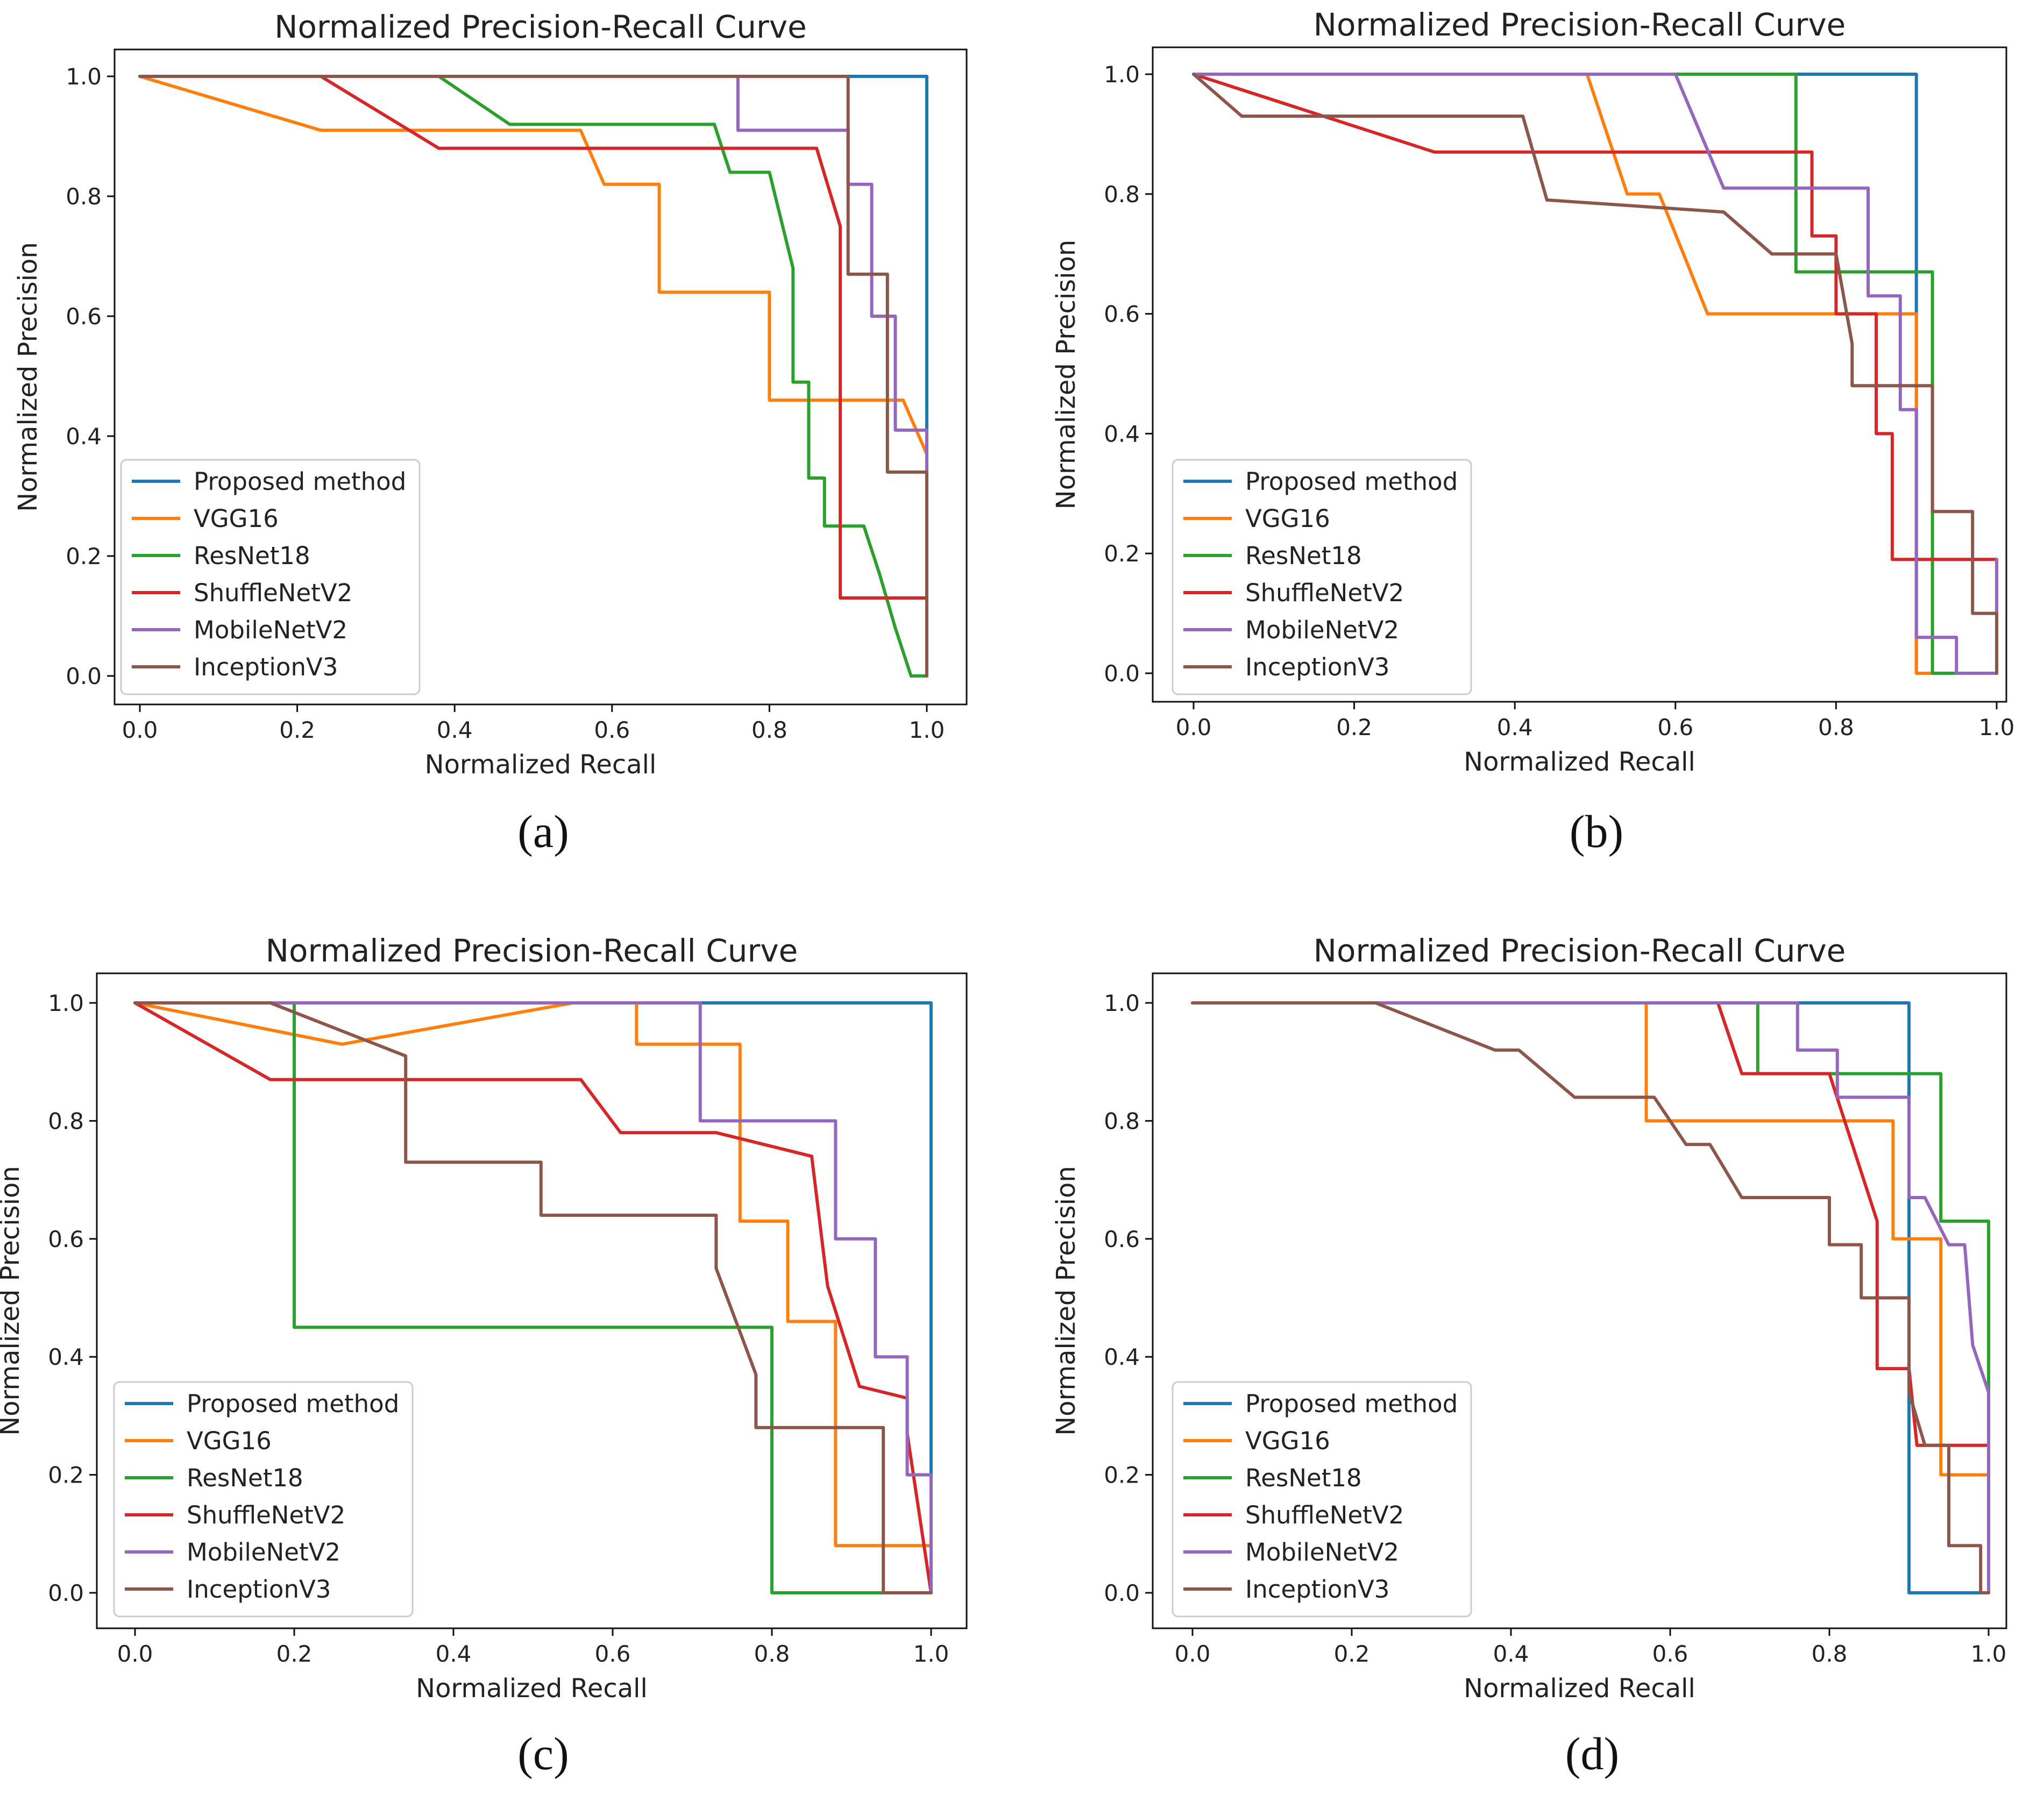  Describe the element at coordinates (543, 1754) in the screenshot. I see `panel-caption: (c)` at that location.